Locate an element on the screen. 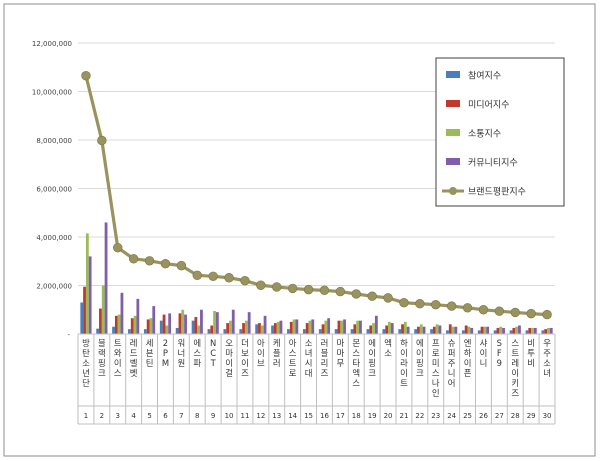 The image size is (600, 461). y-tick-label: 10,000,000 is located at coordinates (52, 93).